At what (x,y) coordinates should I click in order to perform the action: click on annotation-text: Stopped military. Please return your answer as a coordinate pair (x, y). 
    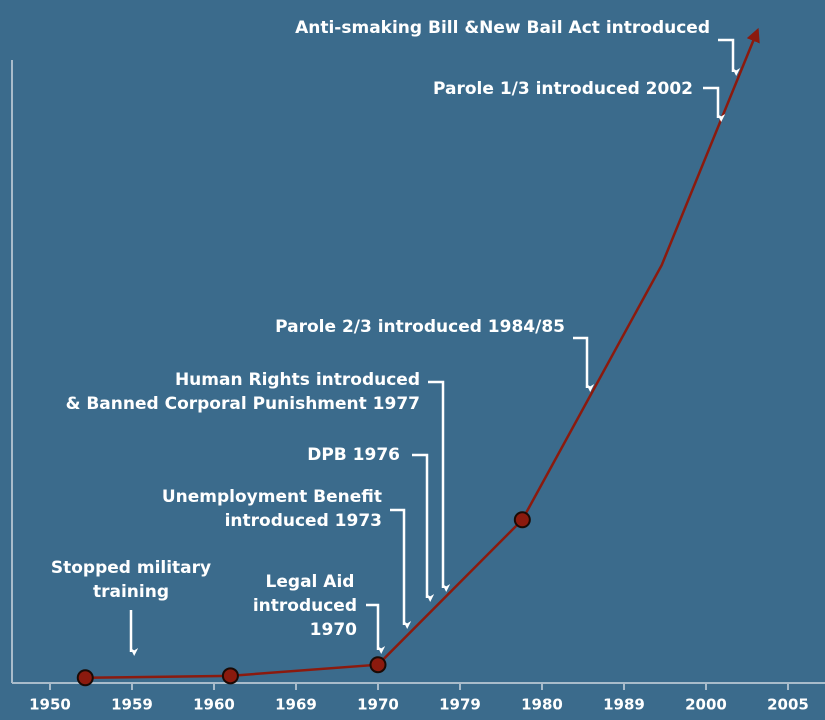
    Looking at the image, I should click on (131, 568).